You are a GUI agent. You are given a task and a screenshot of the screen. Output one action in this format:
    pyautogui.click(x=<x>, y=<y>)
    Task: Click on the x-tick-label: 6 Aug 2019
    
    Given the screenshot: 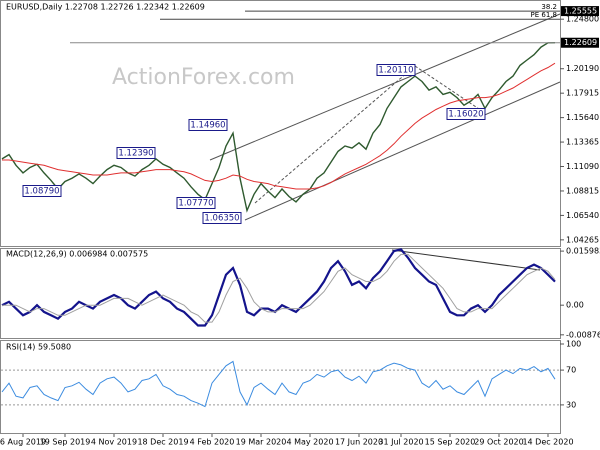 What is the action you would take?
    pyautogui.click(x=23, y=442)
    